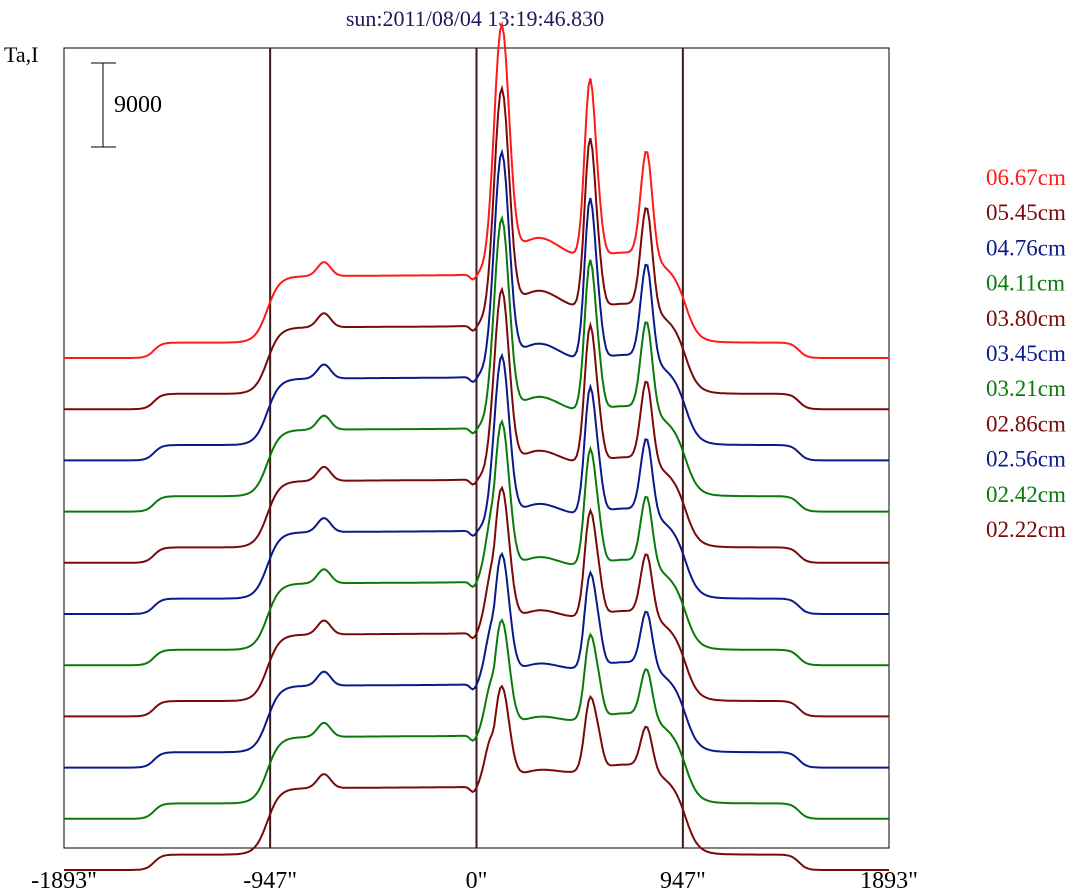 Image resolution: width=1089 pixels, height=893 pixels. Describe the element at coordinates (1026, 459) in the screenshot. I see `legend-entry: 02.56cm` at that location.